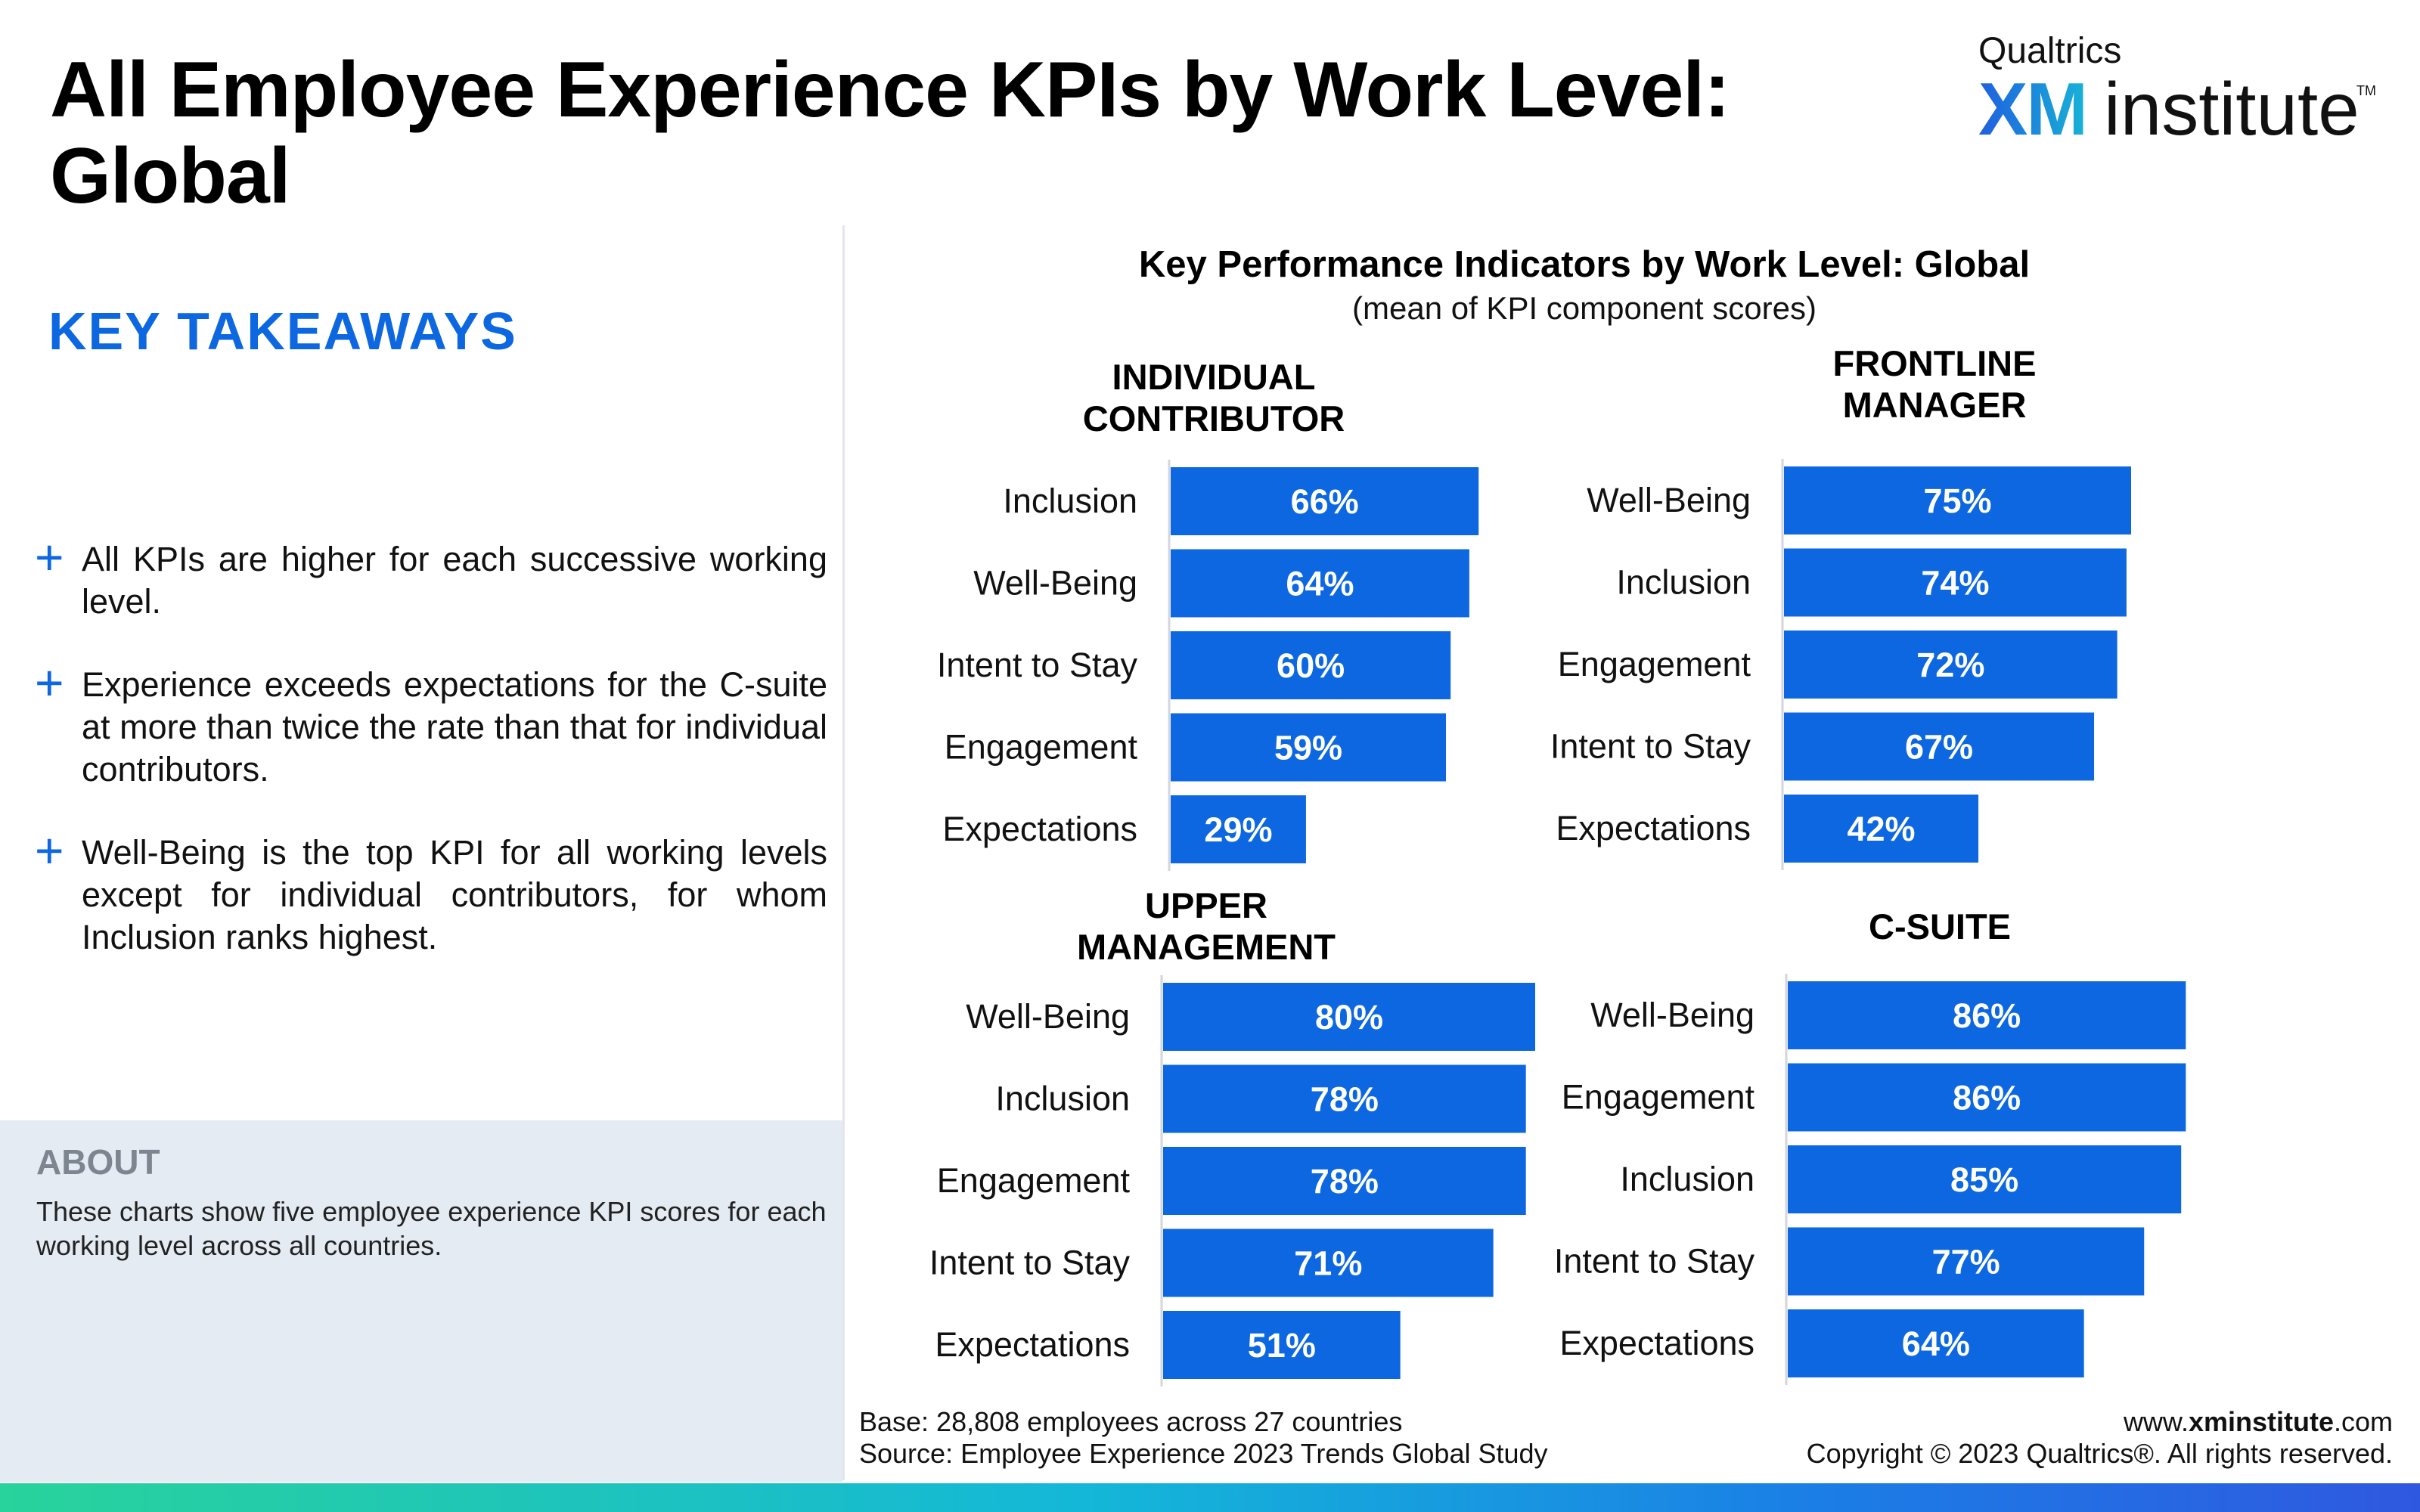 This screenshot has height=1512, width=2420. I want to click on data-label: 59%, so click(1308, 748).